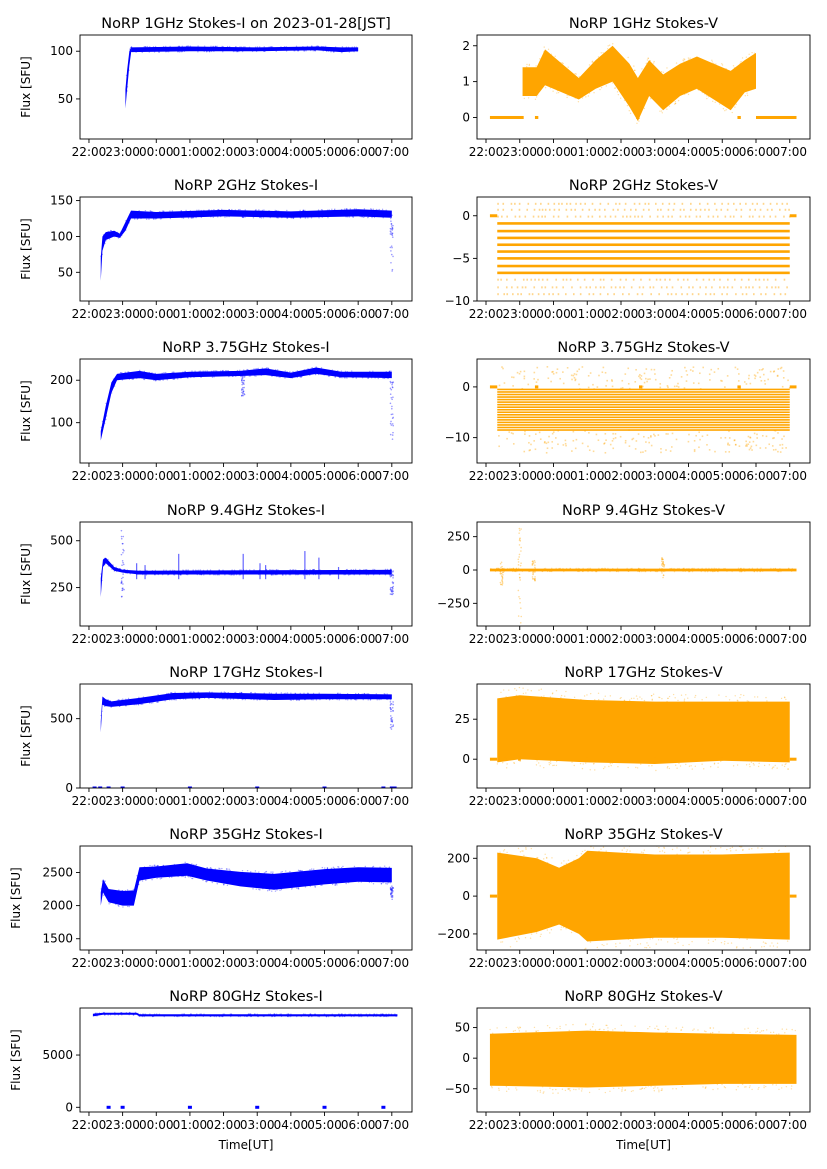 This screenshot has height=1169, width=827. What do you see at coordinates (57, 906) in the screenshot?
I see `y-tick-label: 2000` at bounding box center [57, 906].